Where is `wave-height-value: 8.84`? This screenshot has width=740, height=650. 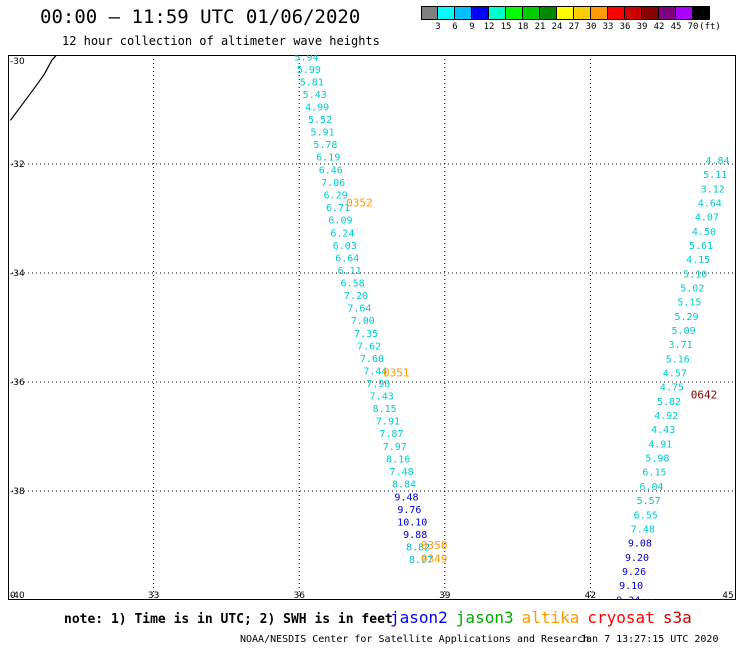
wave-height-value: 8.84 is located at coordinates (404, 485).